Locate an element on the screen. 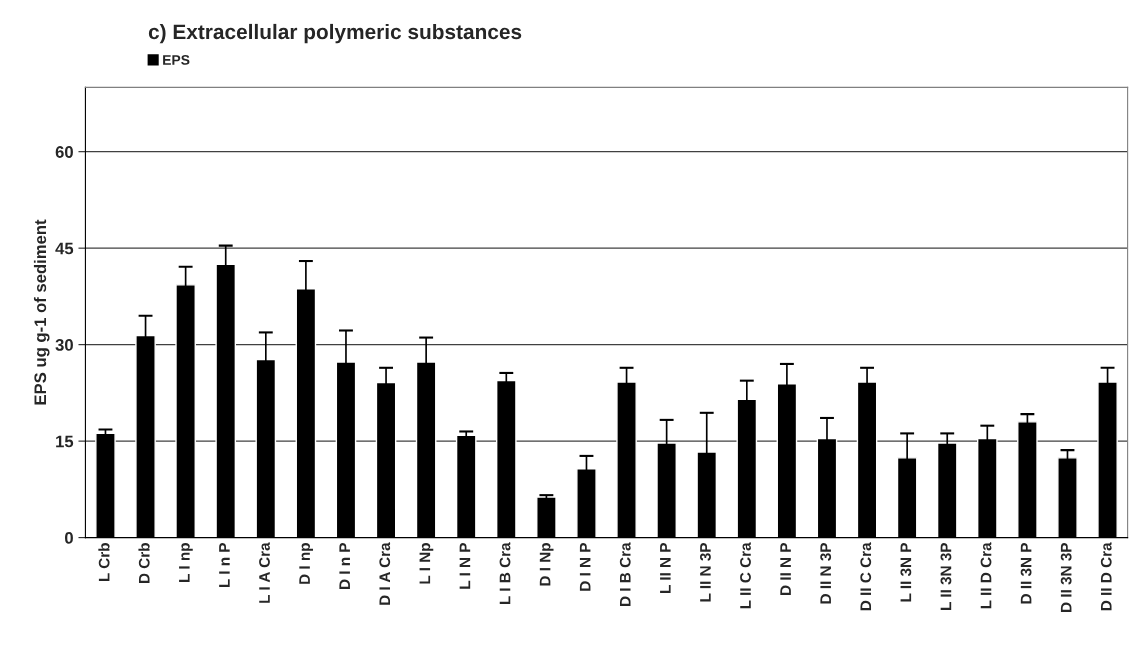 Image resolution: width=1139 pixels, height=672 pixels. y-tick-label: 30 is located at coordinates (64, 345).